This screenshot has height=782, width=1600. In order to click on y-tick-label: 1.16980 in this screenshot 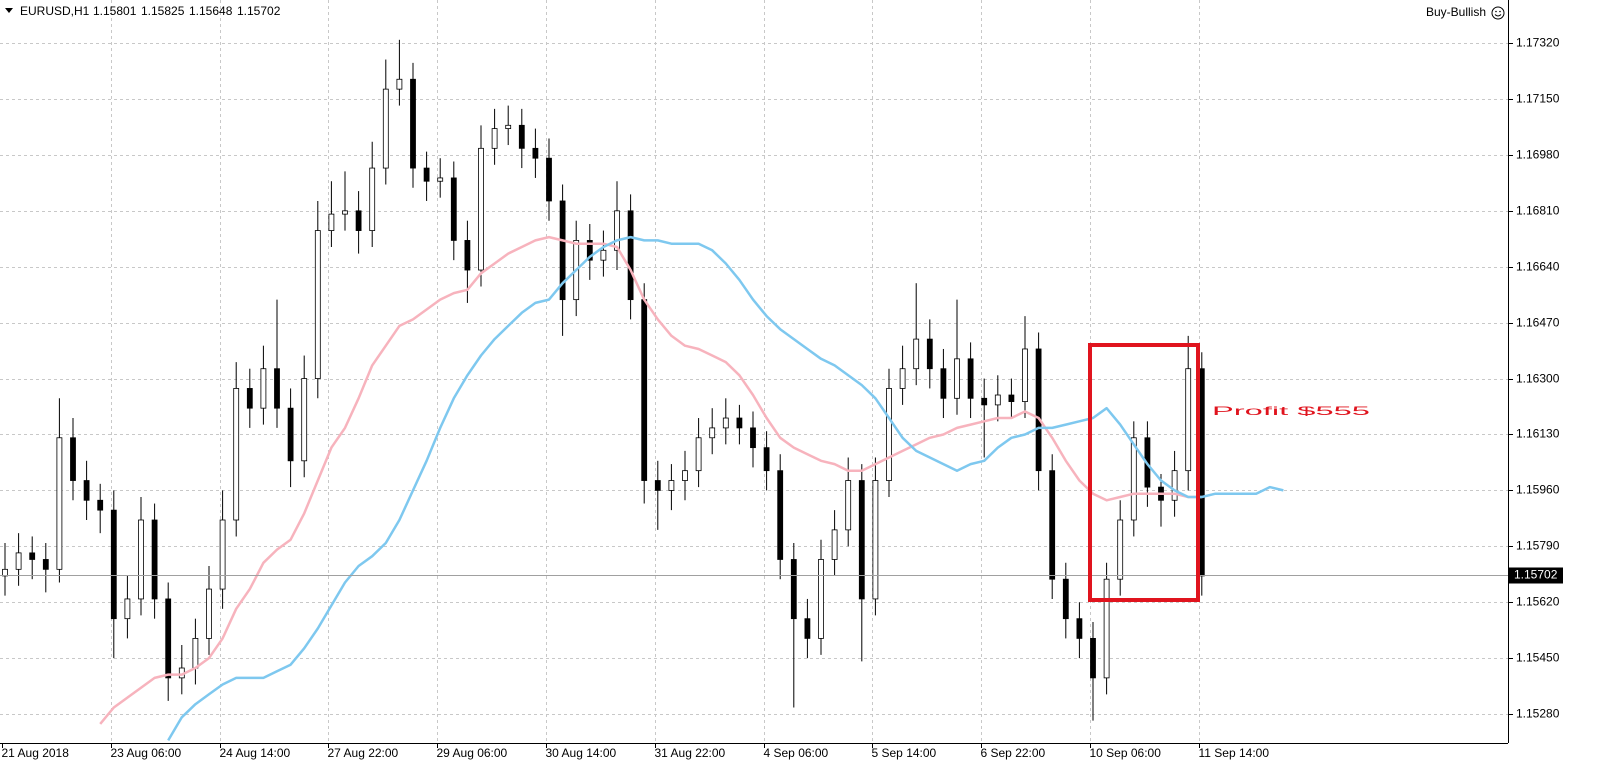, I will do `click(1538, 155)`.